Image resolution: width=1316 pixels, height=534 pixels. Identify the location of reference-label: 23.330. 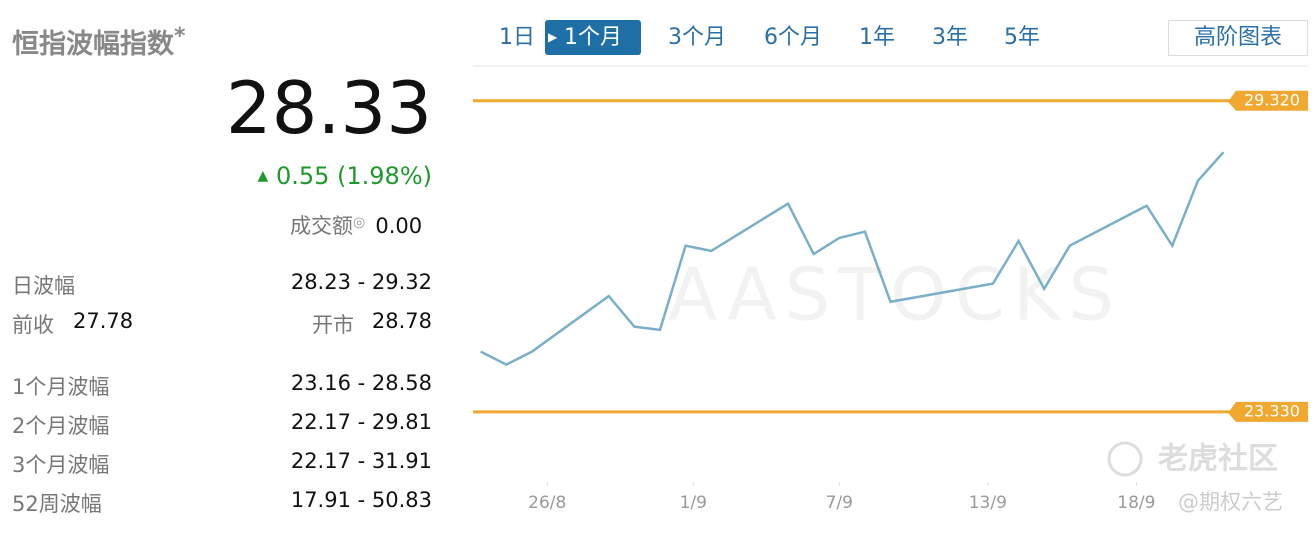
(1272, 410).